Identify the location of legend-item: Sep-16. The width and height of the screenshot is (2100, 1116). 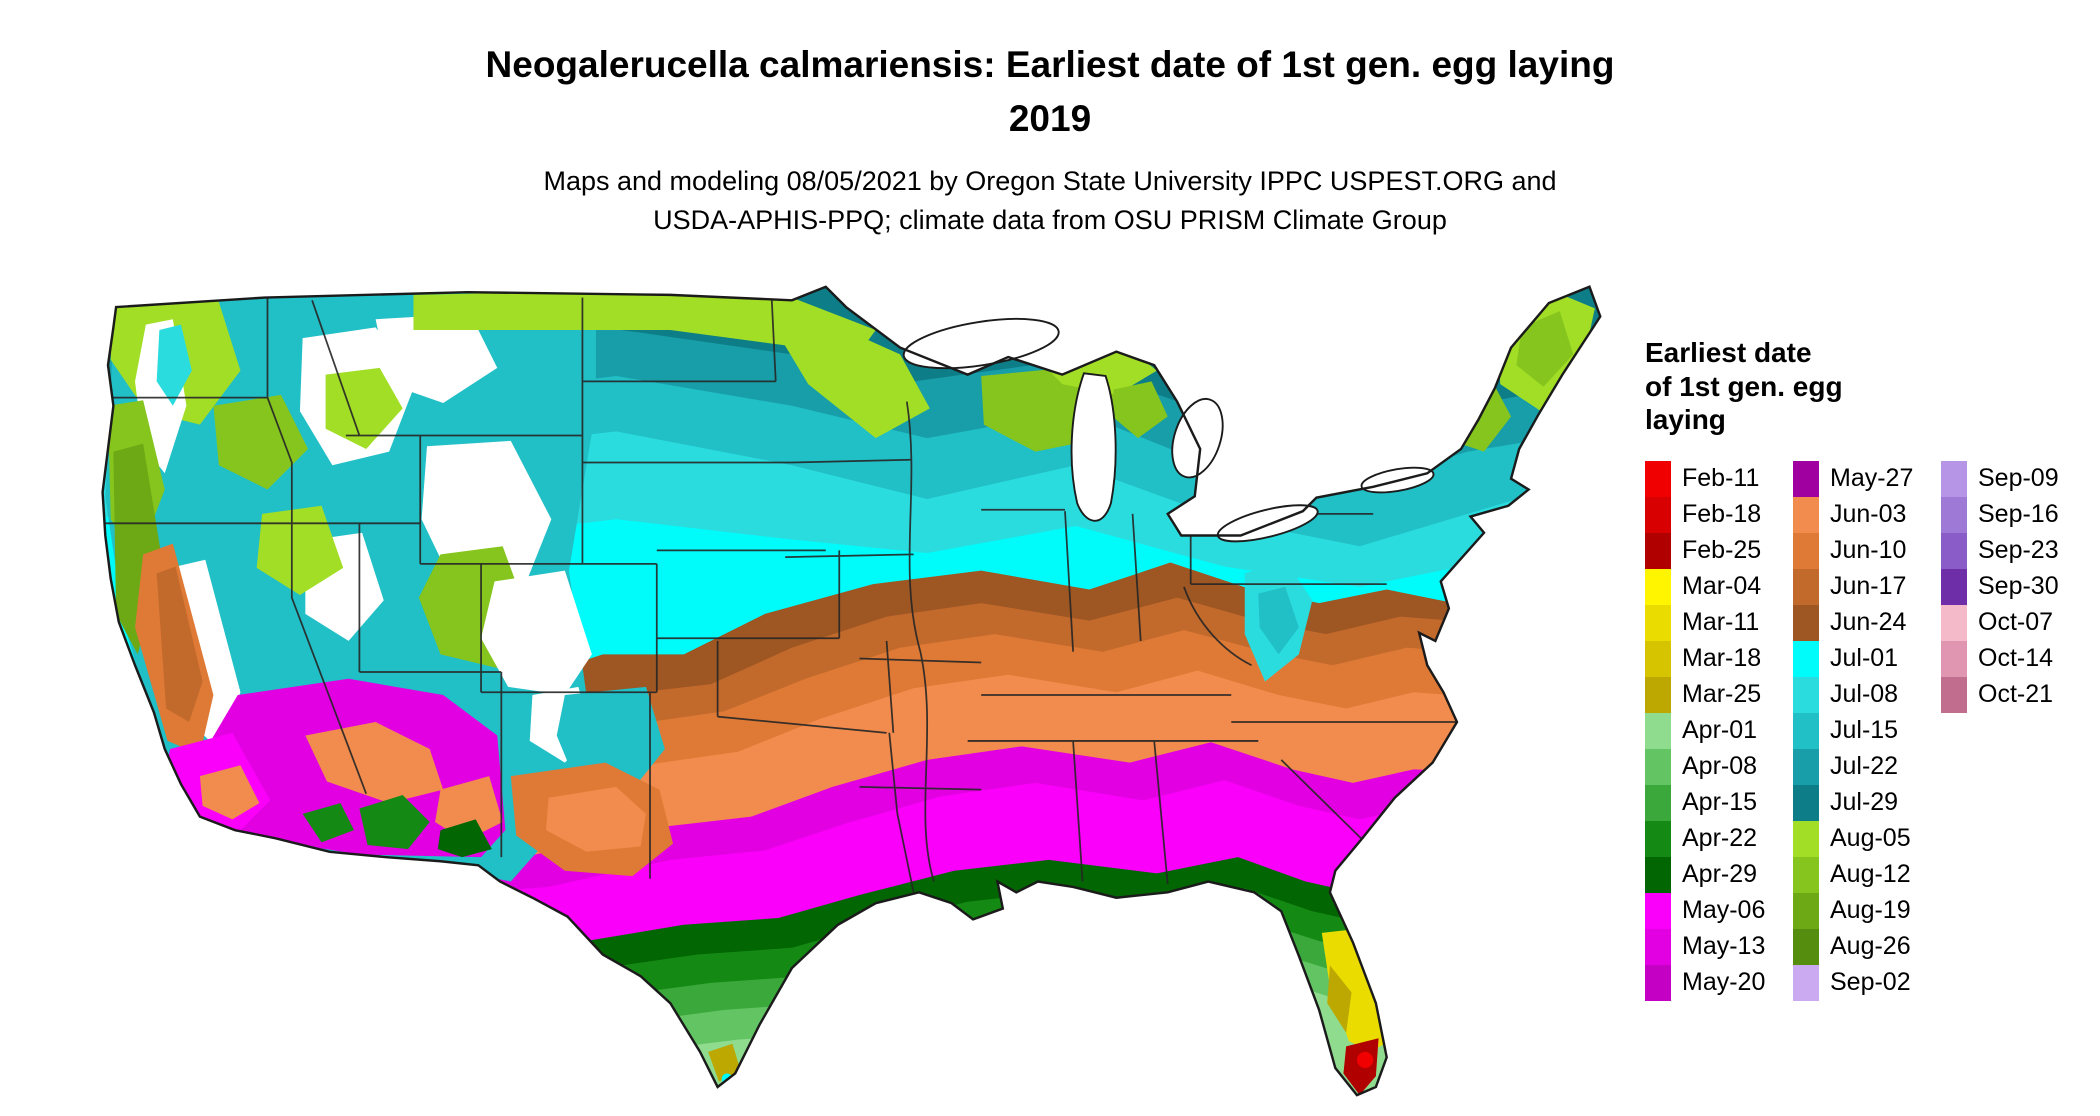
(2011, 514).